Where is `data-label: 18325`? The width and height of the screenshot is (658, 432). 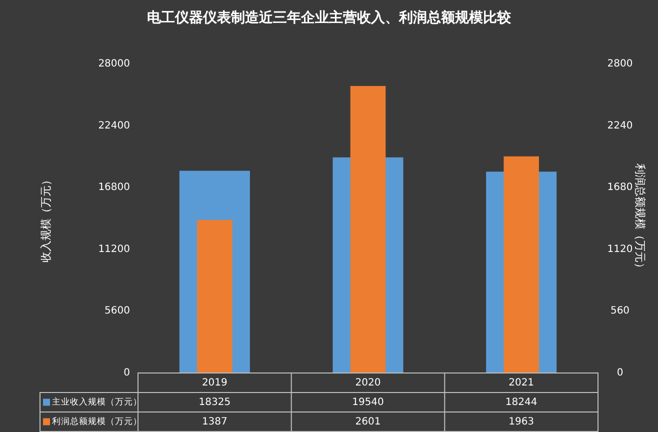 data-label: 18325 is located at coordinates (214, 402).